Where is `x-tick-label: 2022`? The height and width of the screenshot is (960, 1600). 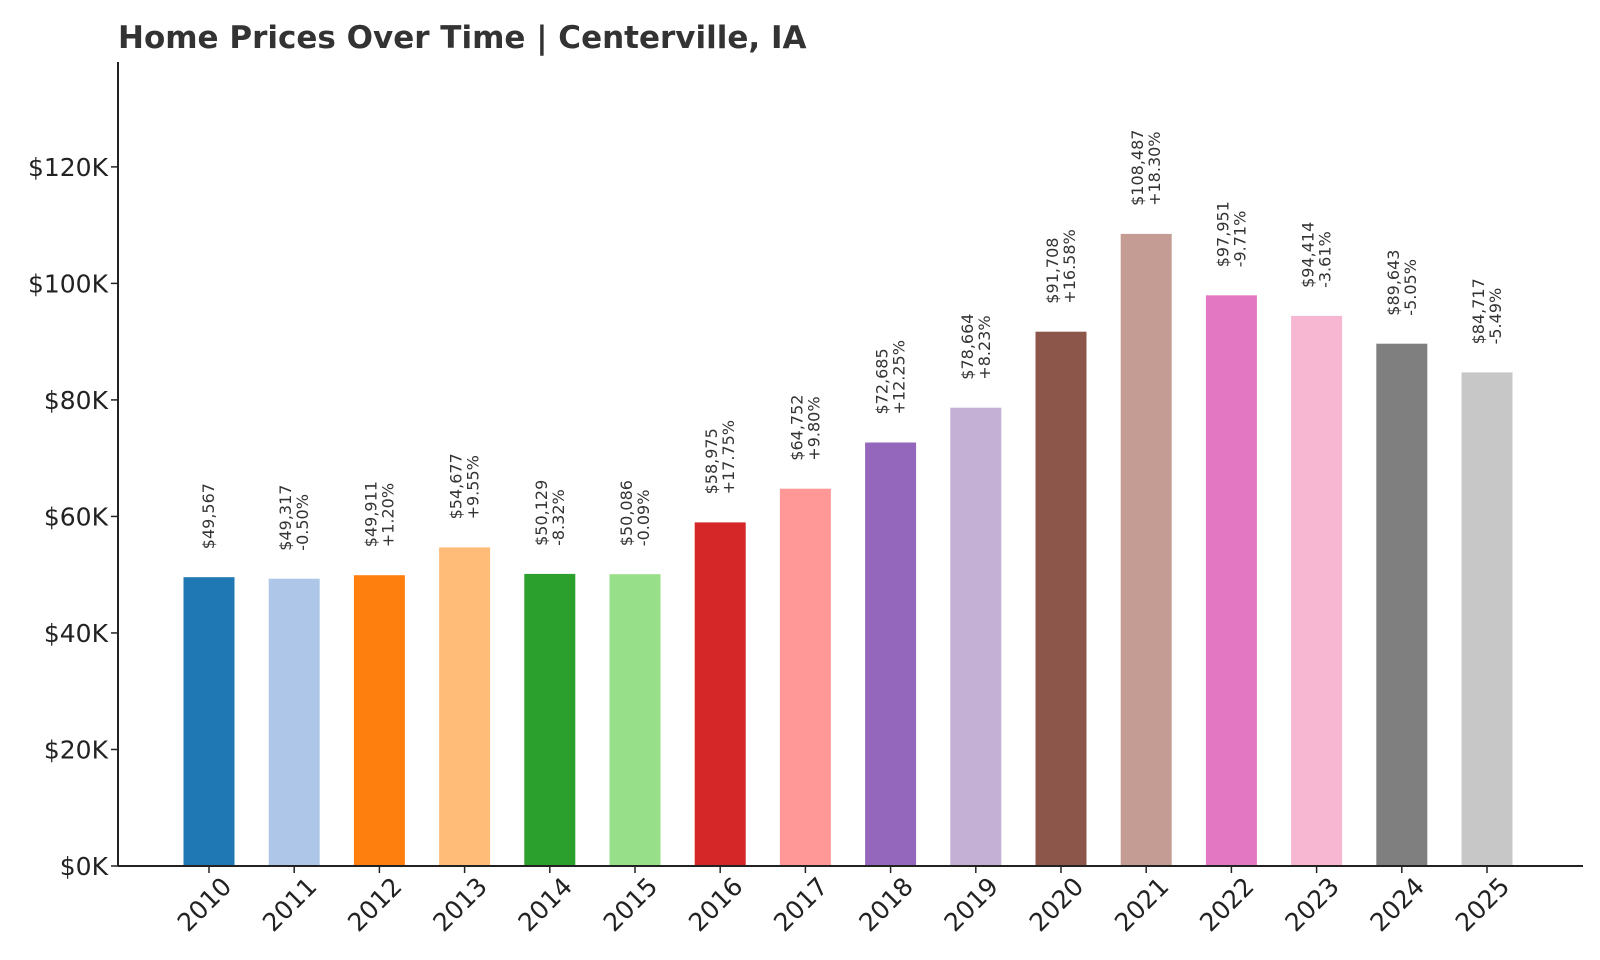 x-tick-label: 2022 is located at coordinates (1226, 904).